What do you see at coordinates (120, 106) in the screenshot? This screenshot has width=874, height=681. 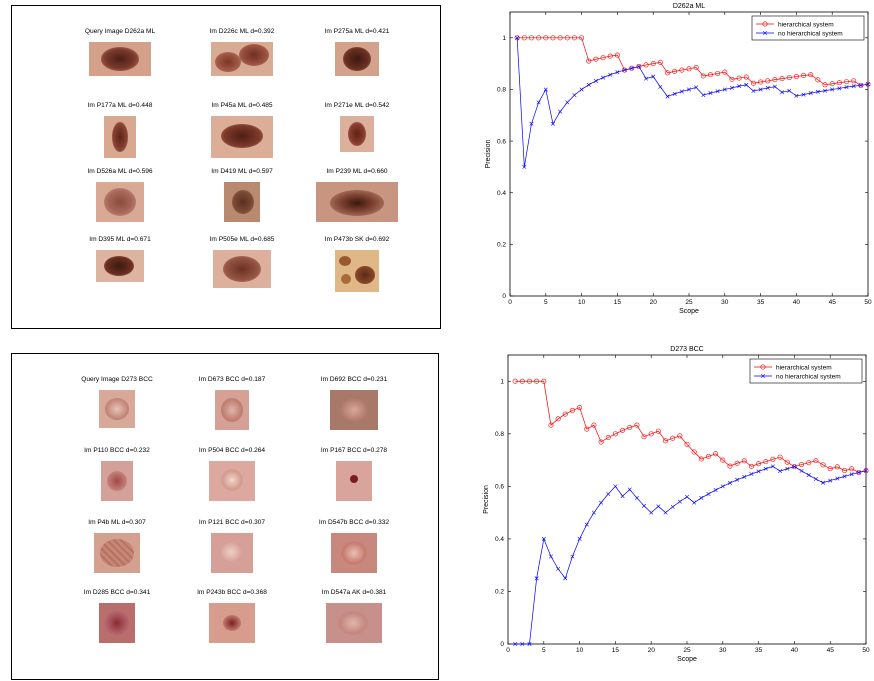 I see `image-caption: Im P177a ML d=0.448` at bounding box center [120, 106].